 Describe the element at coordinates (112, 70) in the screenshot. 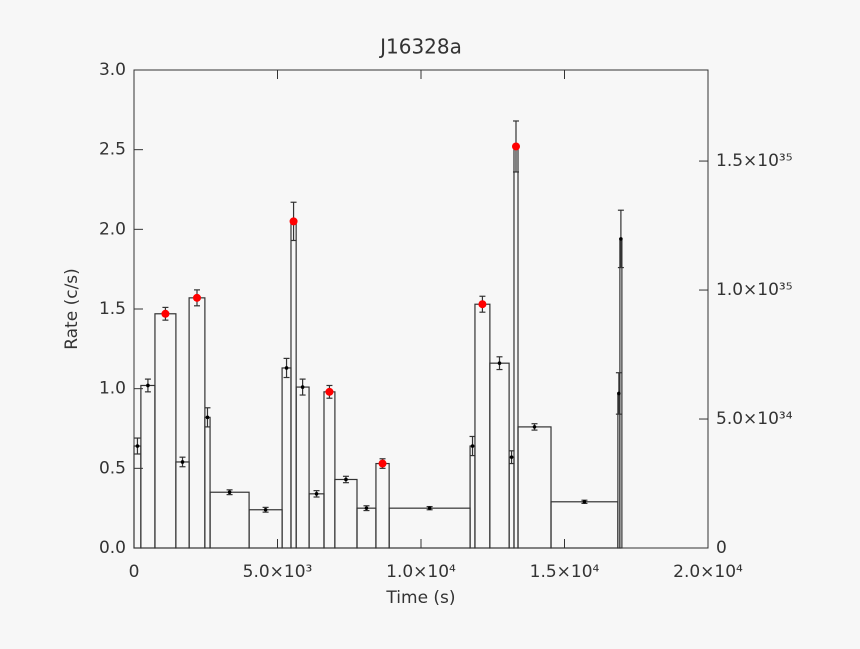

I see `y-tick-label: 3.0` at that location.